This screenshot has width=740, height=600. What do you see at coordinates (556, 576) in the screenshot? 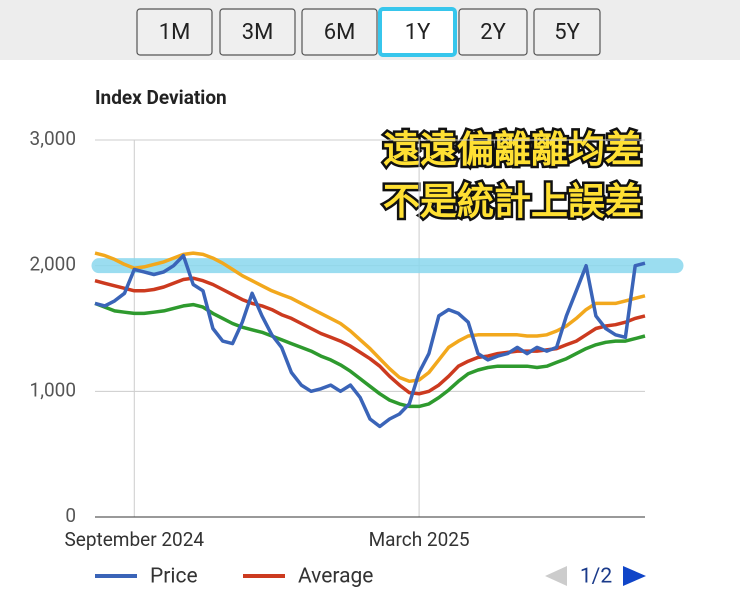
I see `legend-prev` at bounding box center [556, 576].